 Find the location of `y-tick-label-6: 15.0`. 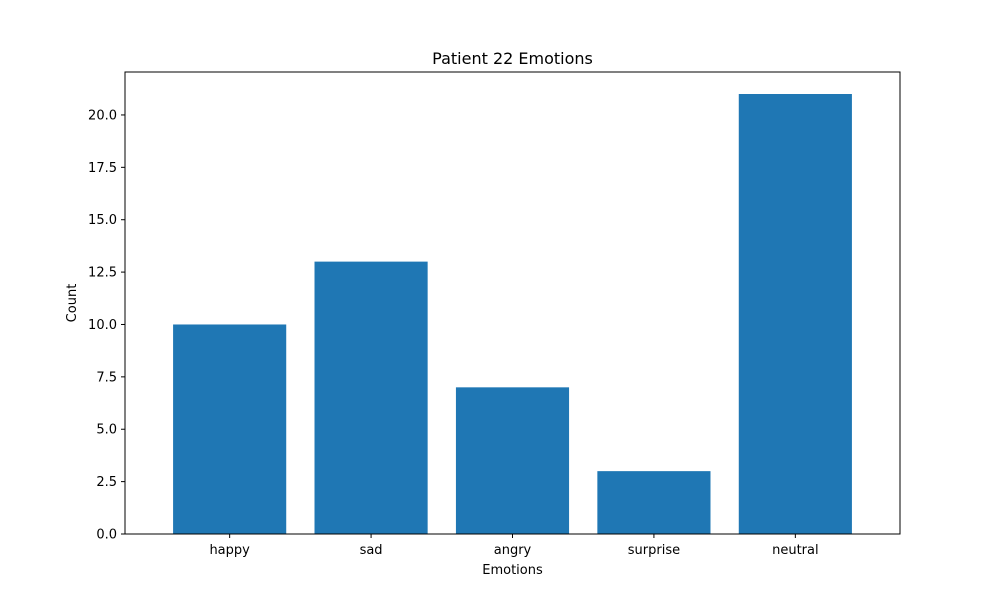

y-tick-label-6: 15.0 is located at coordinates (102, 220).